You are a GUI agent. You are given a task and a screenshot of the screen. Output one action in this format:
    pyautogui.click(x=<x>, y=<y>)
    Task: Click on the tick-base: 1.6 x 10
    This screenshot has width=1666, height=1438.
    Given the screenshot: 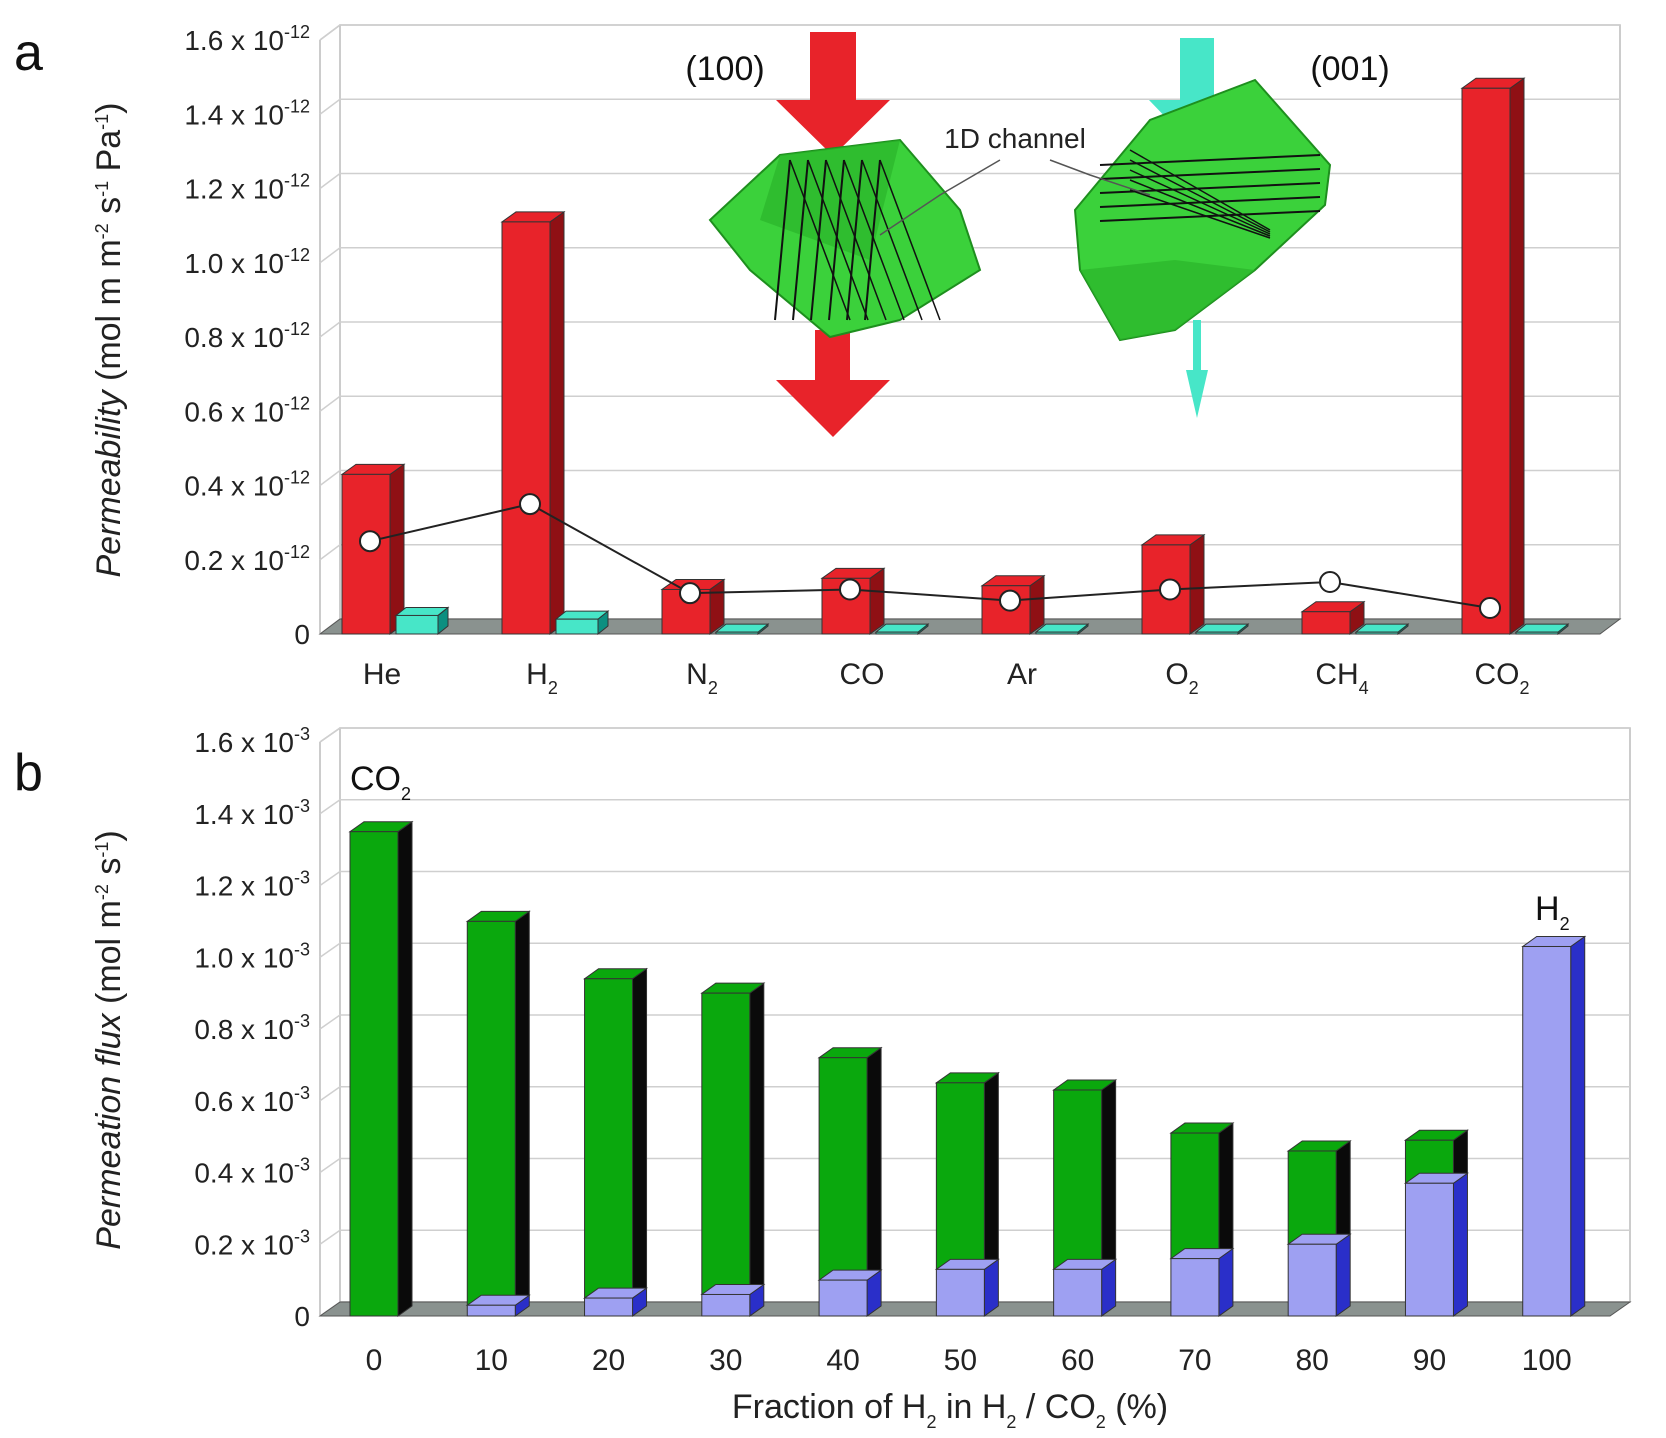 What is the action you would take?
    pyautogui.click(x=244, y=742)
    